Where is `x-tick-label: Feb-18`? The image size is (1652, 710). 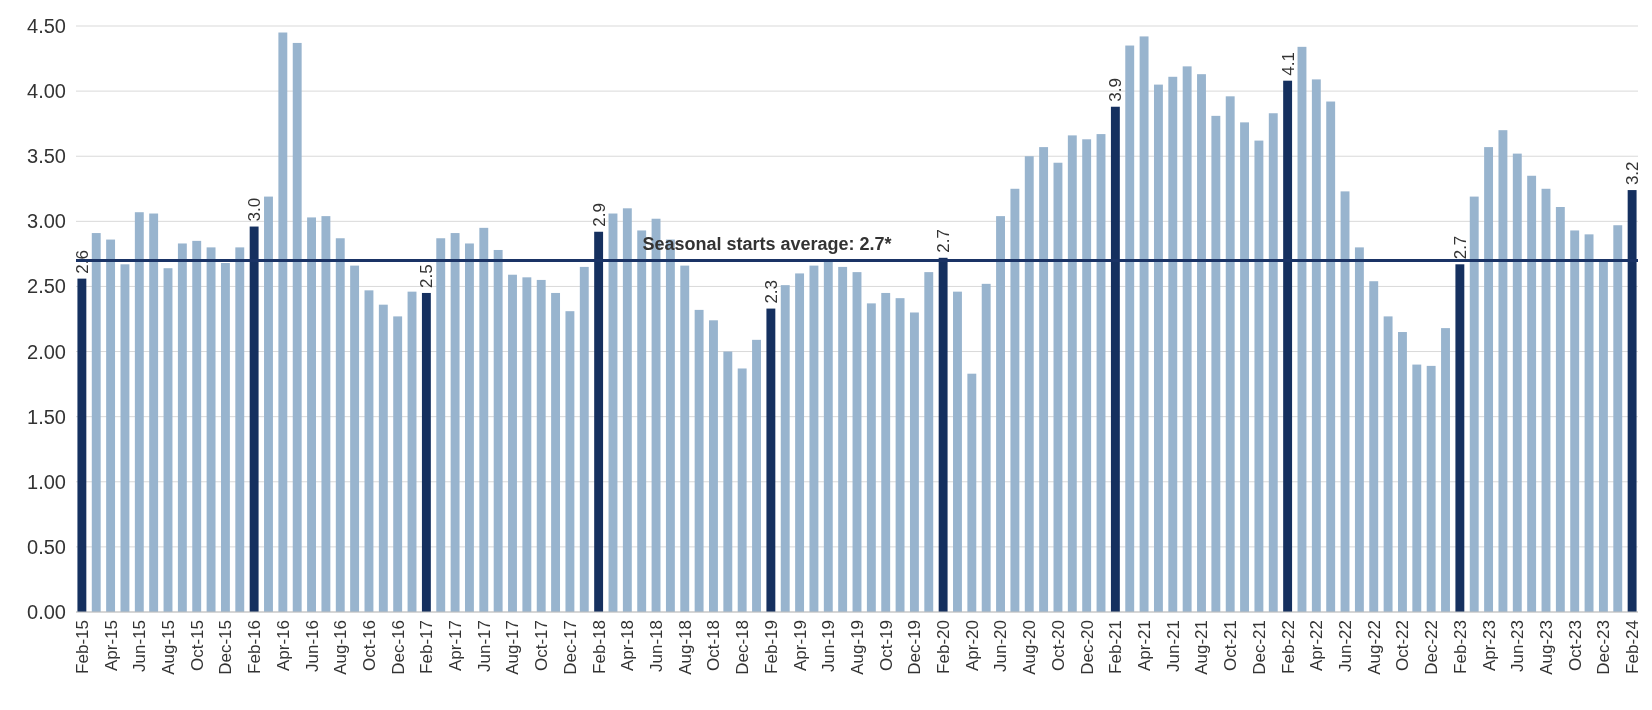
x-tick-label: Feb-18 is located at coordinates (599, 647).